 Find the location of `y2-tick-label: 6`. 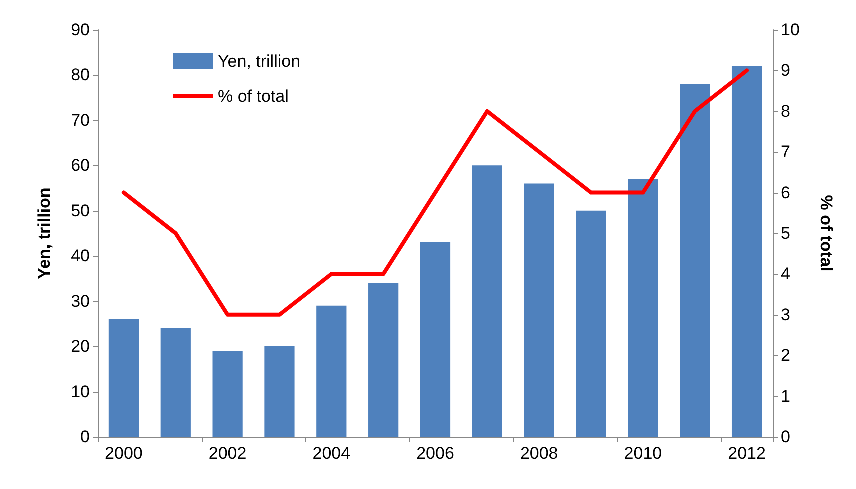

y2-tick-label: 6 is located at coordinates (785, 192).